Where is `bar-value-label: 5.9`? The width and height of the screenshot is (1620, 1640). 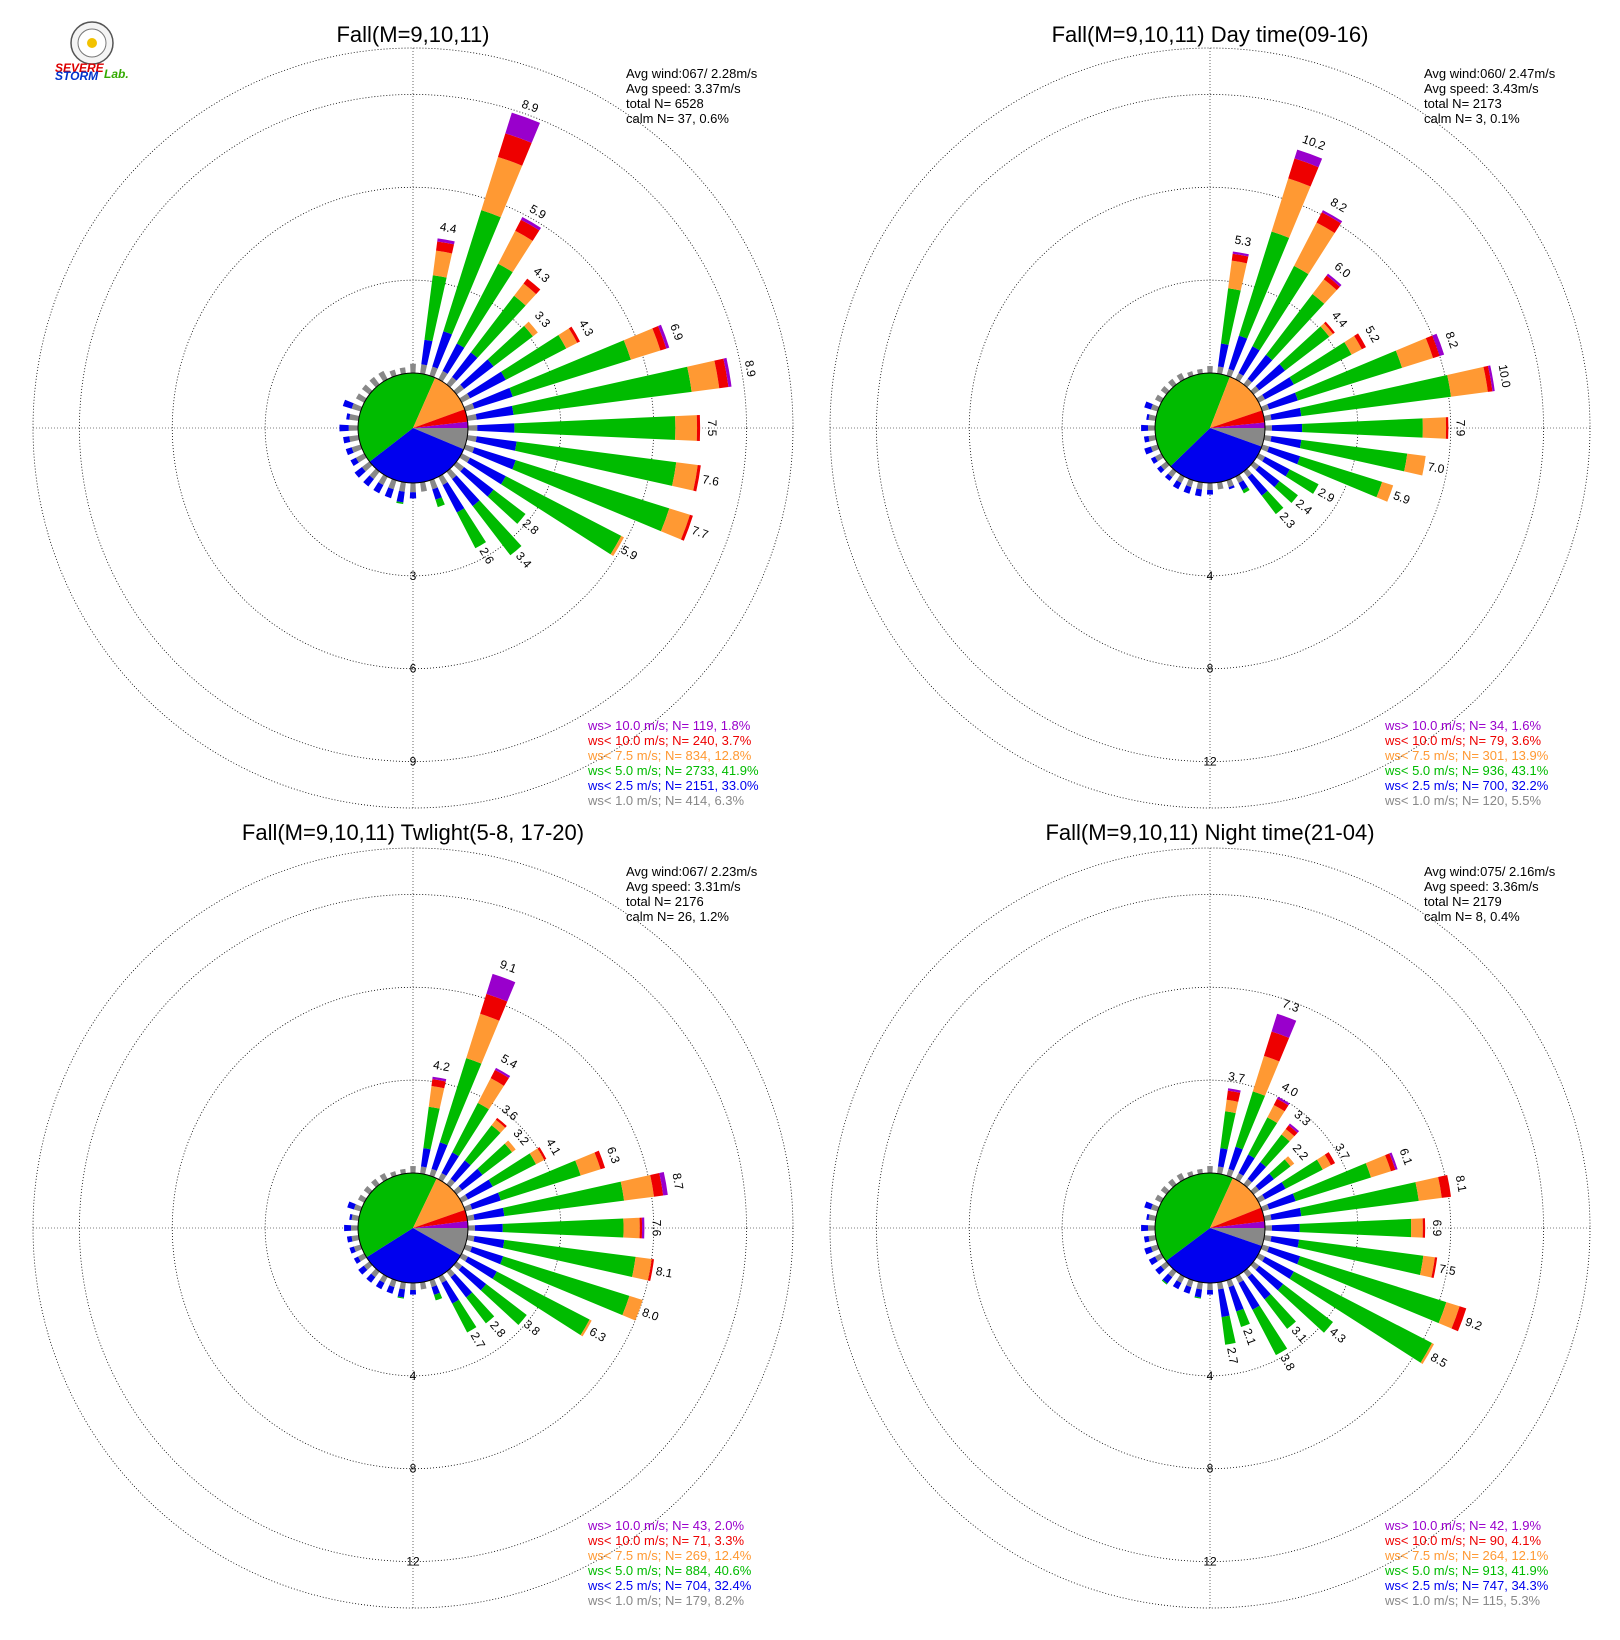
bar-value-label: 5.9 is located at coordinates (538, 212).